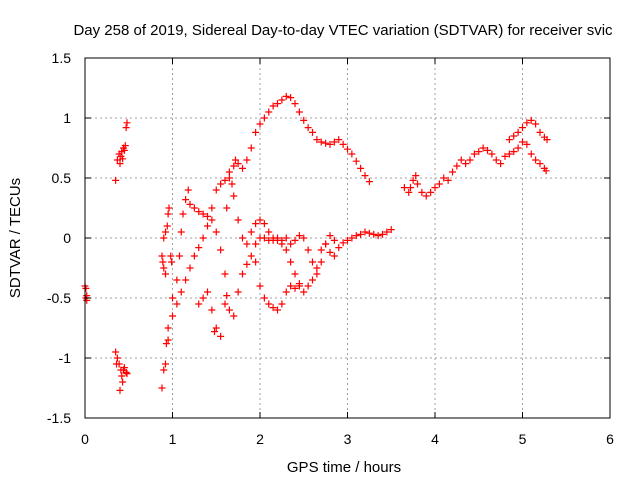  I want to click on x-tick-label: 4, so click(435, 439).